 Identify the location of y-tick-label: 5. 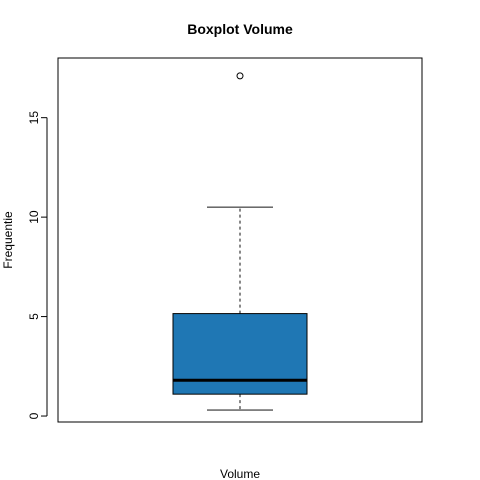
(34, 316).